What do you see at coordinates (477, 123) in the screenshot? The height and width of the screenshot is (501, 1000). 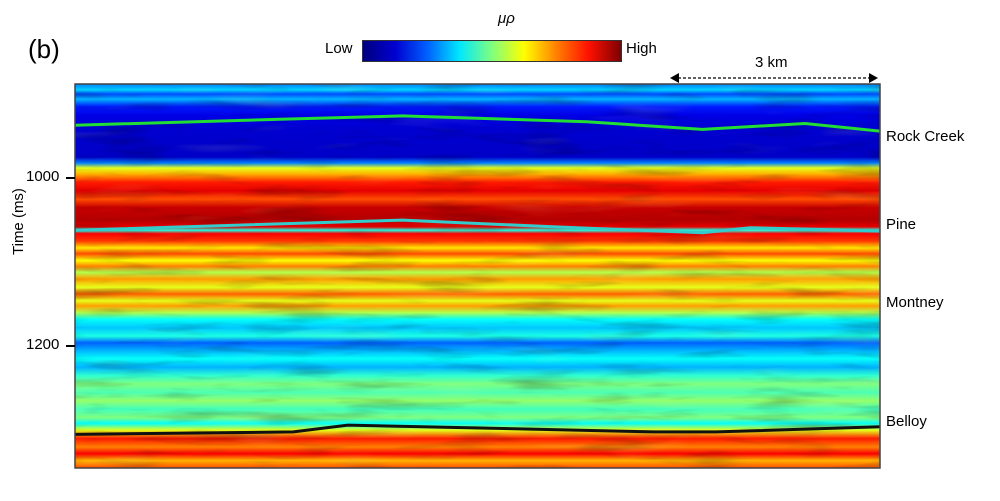 I see `horizon-rock-creek` at bounding box center [477, 123].